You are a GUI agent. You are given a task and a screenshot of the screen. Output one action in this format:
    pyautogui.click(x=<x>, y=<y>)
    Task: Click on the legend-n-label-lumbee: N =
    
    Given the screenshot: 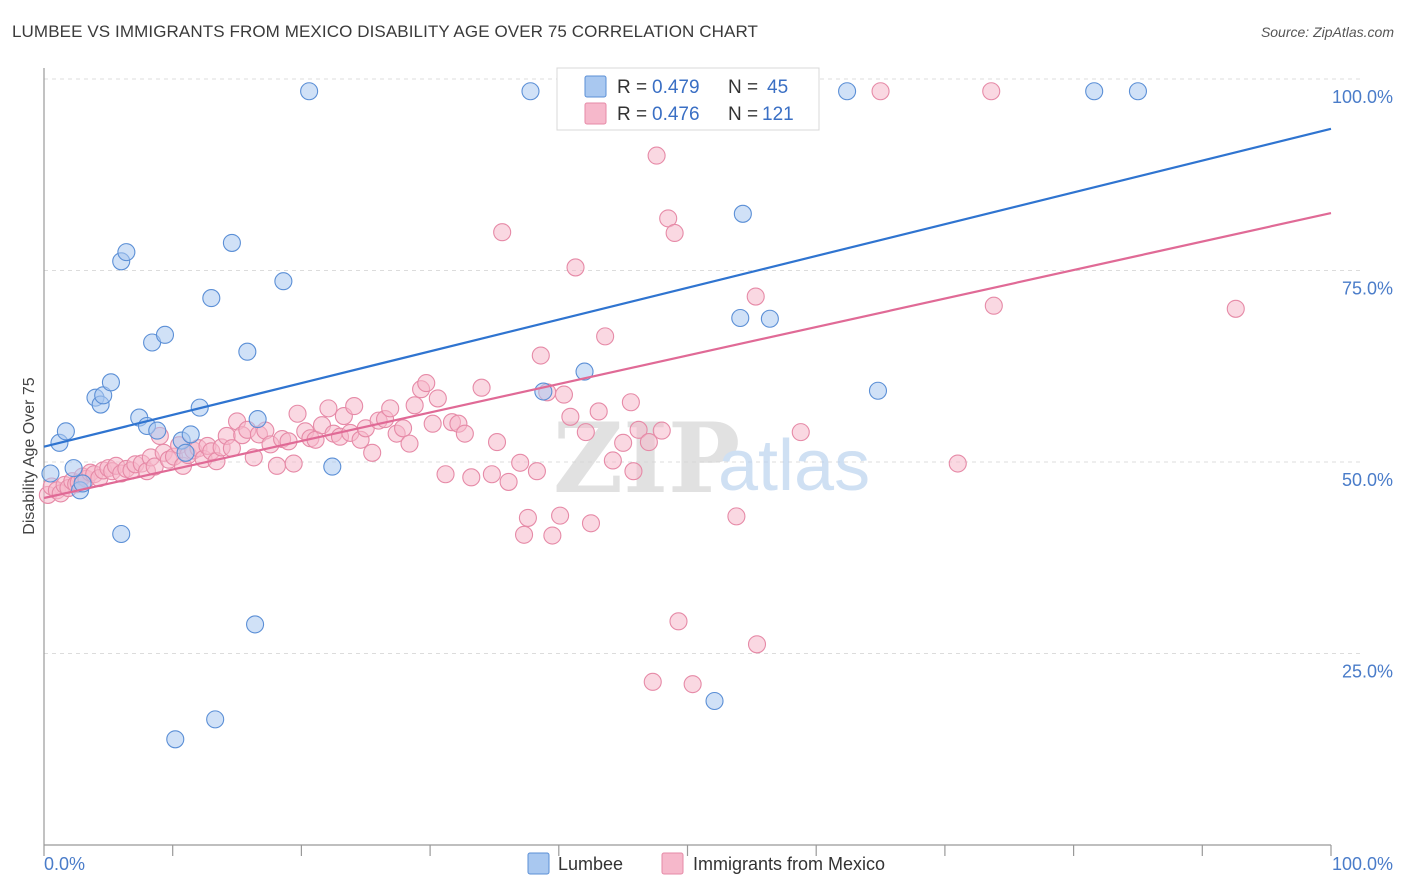 What is the action you would take?
    pyautogui.click(x=743, y=87)
    